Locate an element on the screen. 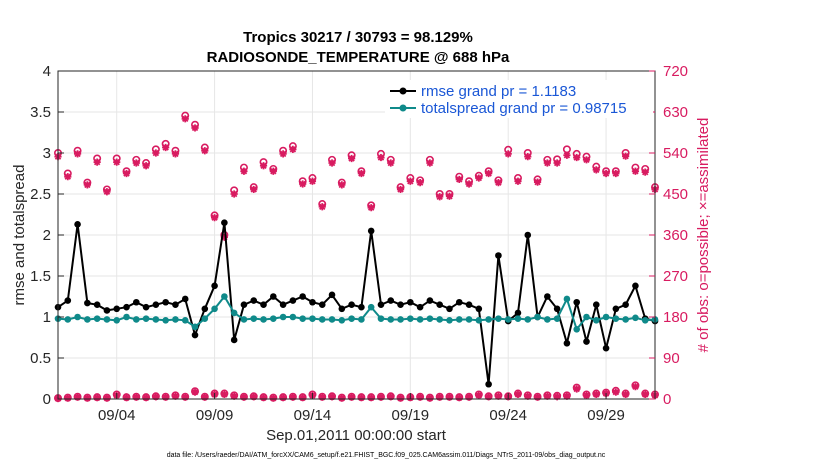 This screenshot has width=830, height=470. x-tick-label-1: 09/09 is located at coordinates (215, 415).